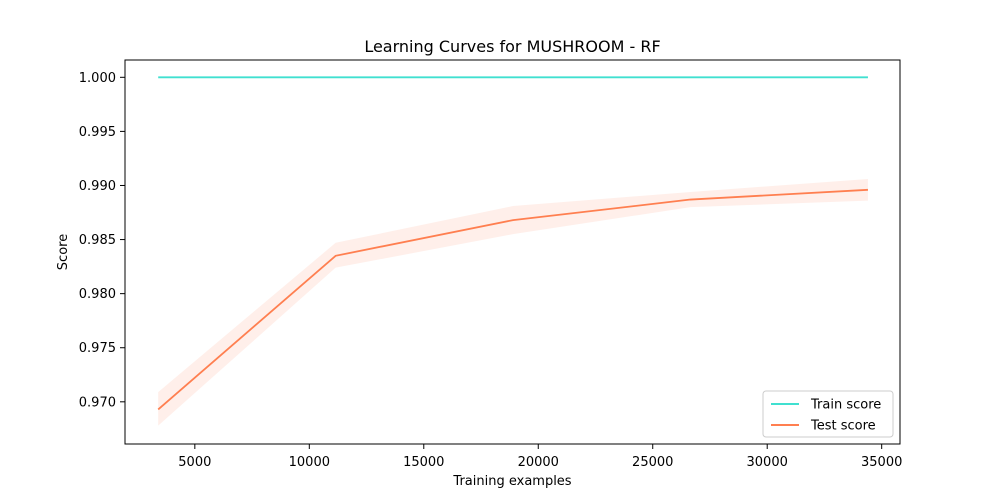  I want to click on x-tick-label: 35000, so click(881, 462).